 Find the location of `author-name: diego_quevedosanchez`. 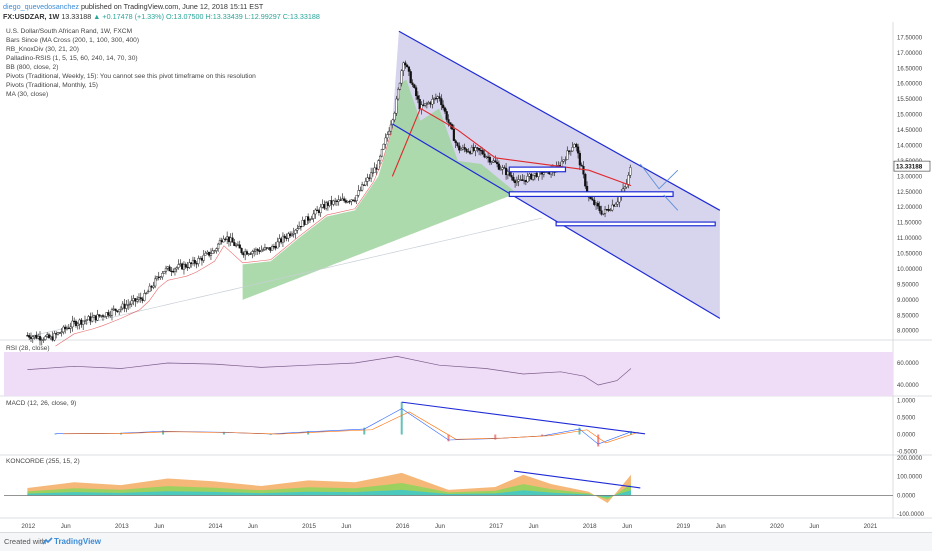

author-name: diego_quevedosanchez is located at coordinates (41, 6).